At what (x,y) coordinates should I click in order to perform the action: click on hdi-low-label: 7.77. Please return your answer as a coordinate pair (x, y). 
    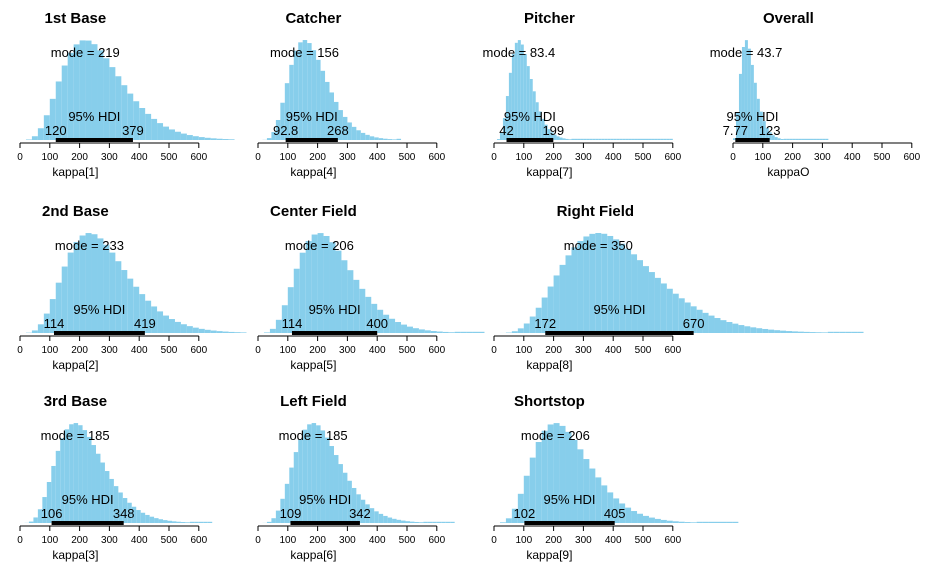
    Looking at the image, I should click on (735, 130).